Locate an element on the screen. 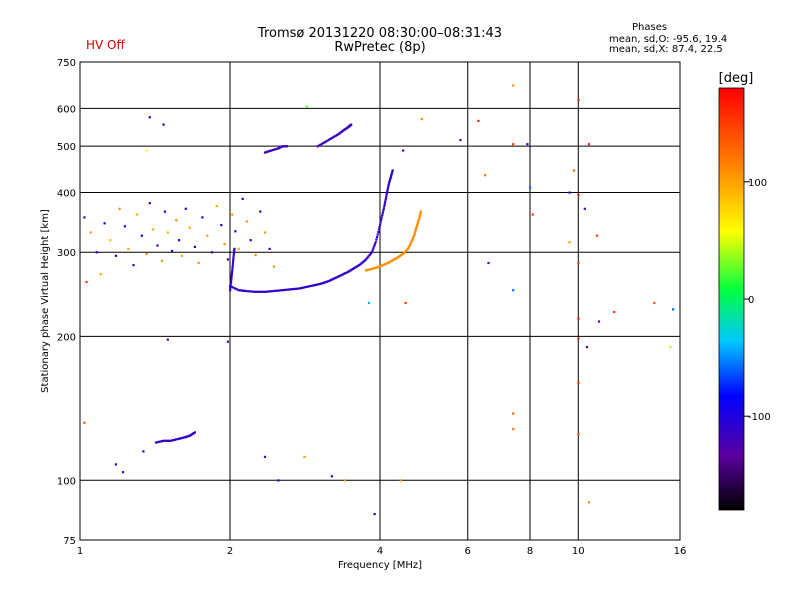  x-tick-label: 16 is located at coordinates (680, 551).